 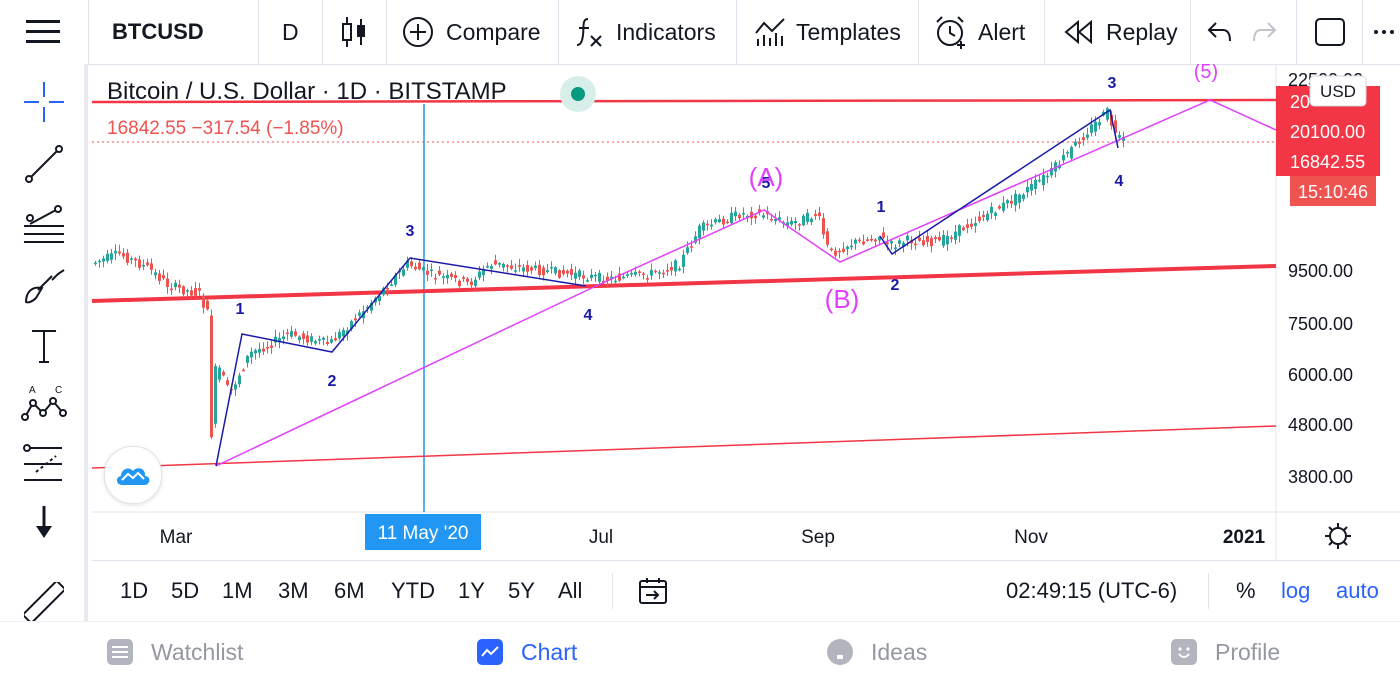 What do you see at coordinates (134, 590) in the screenshot?
I see `range-1d: 1D` at bounding box center [134, 590].